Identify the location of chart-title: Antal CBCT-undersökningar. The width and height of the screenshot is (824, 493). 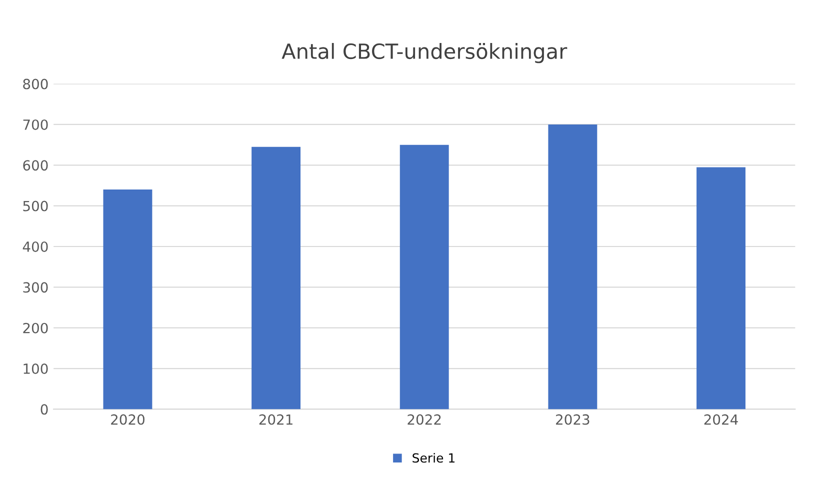
(425, 53).